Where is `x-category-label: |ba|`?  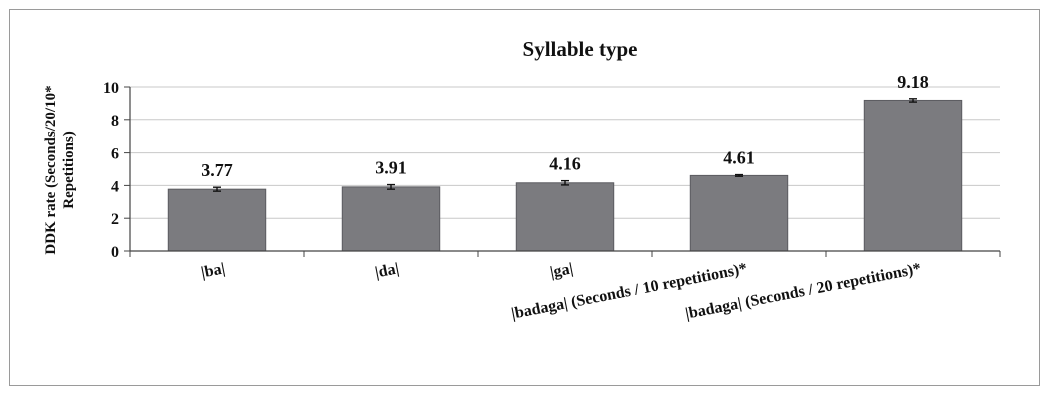 x-category-label: |ba| is located at coordinates (213, 270).